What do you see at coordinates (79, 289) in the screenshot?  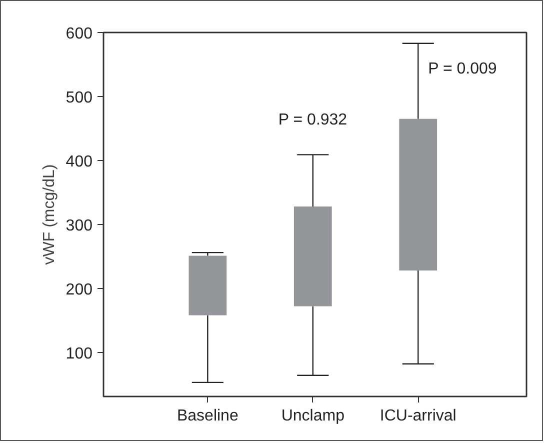 I see `y-tick-label: 200` at bounding box center [79, 289].